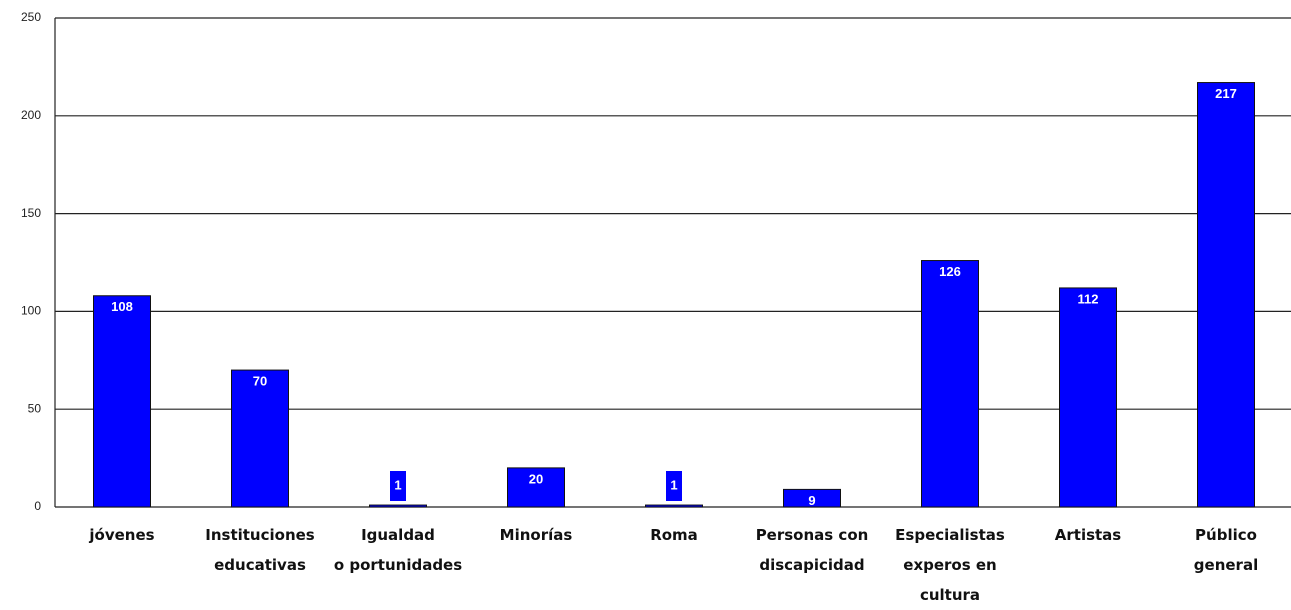 The height and width of the screenshot is (610, 1291). I want to click on x-tick-label: Personas con discapicidad, so click(812, 550).